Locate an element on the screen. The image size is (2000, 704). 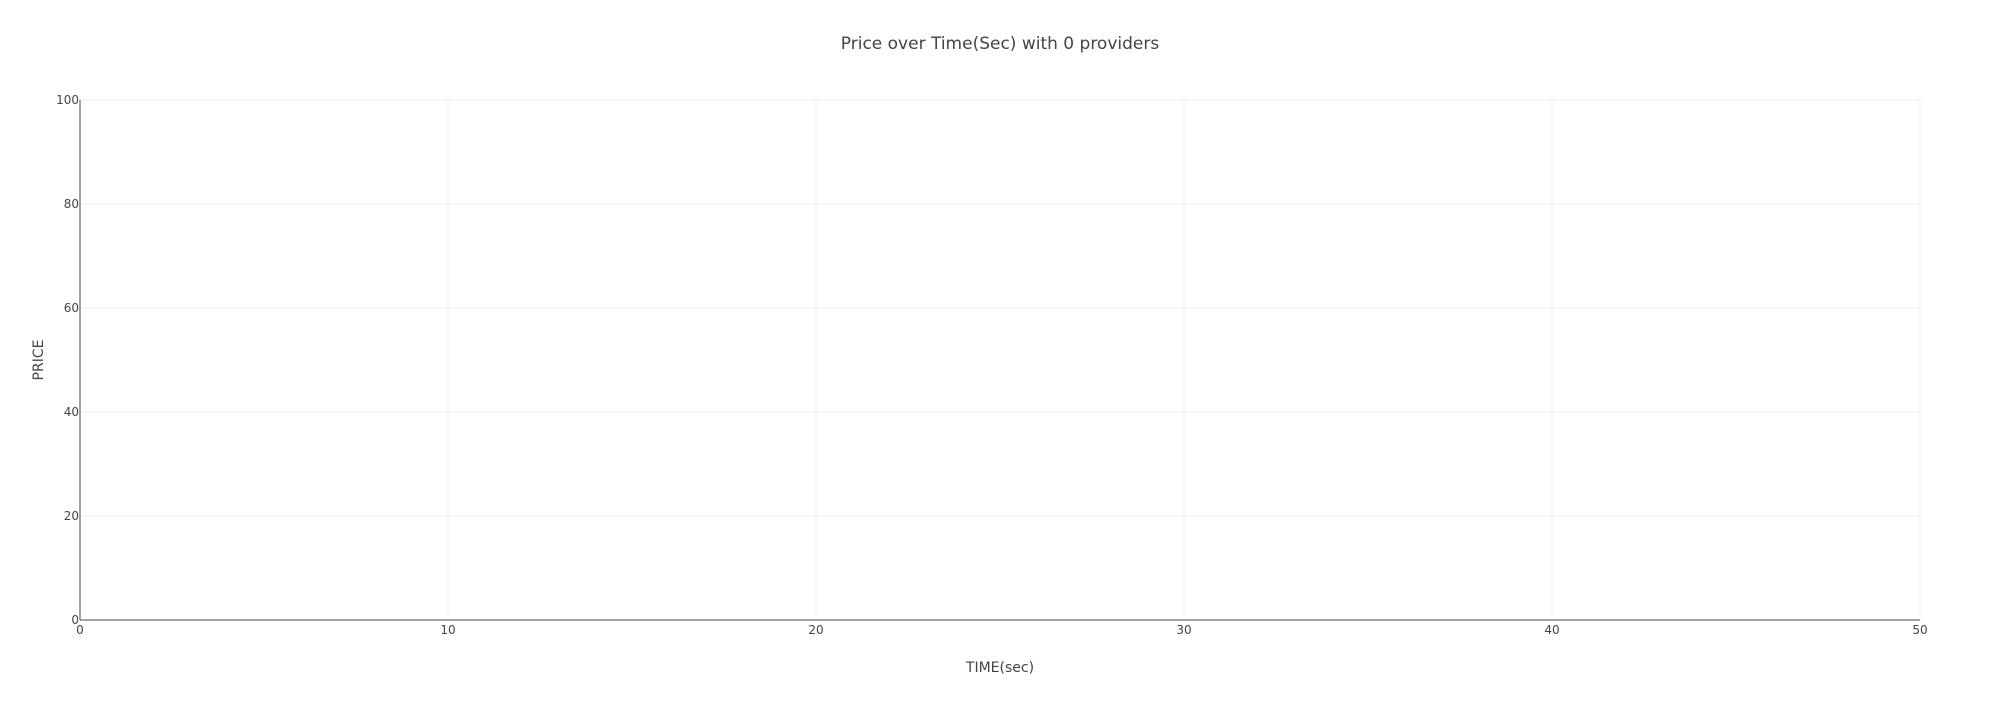
y-tick-label: 0 is located at coordinates (75, 620).